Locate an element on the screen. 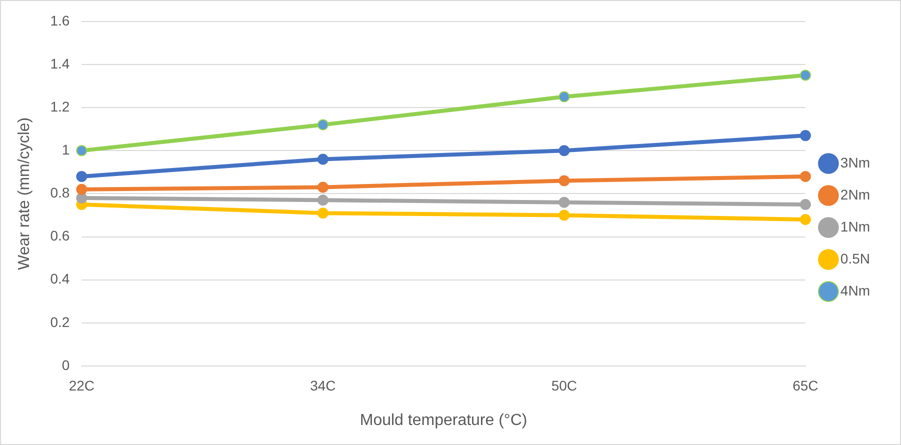 This screenshot has width=901, height=445. legend-label: 4Nm is located at coordinates (855, 290).